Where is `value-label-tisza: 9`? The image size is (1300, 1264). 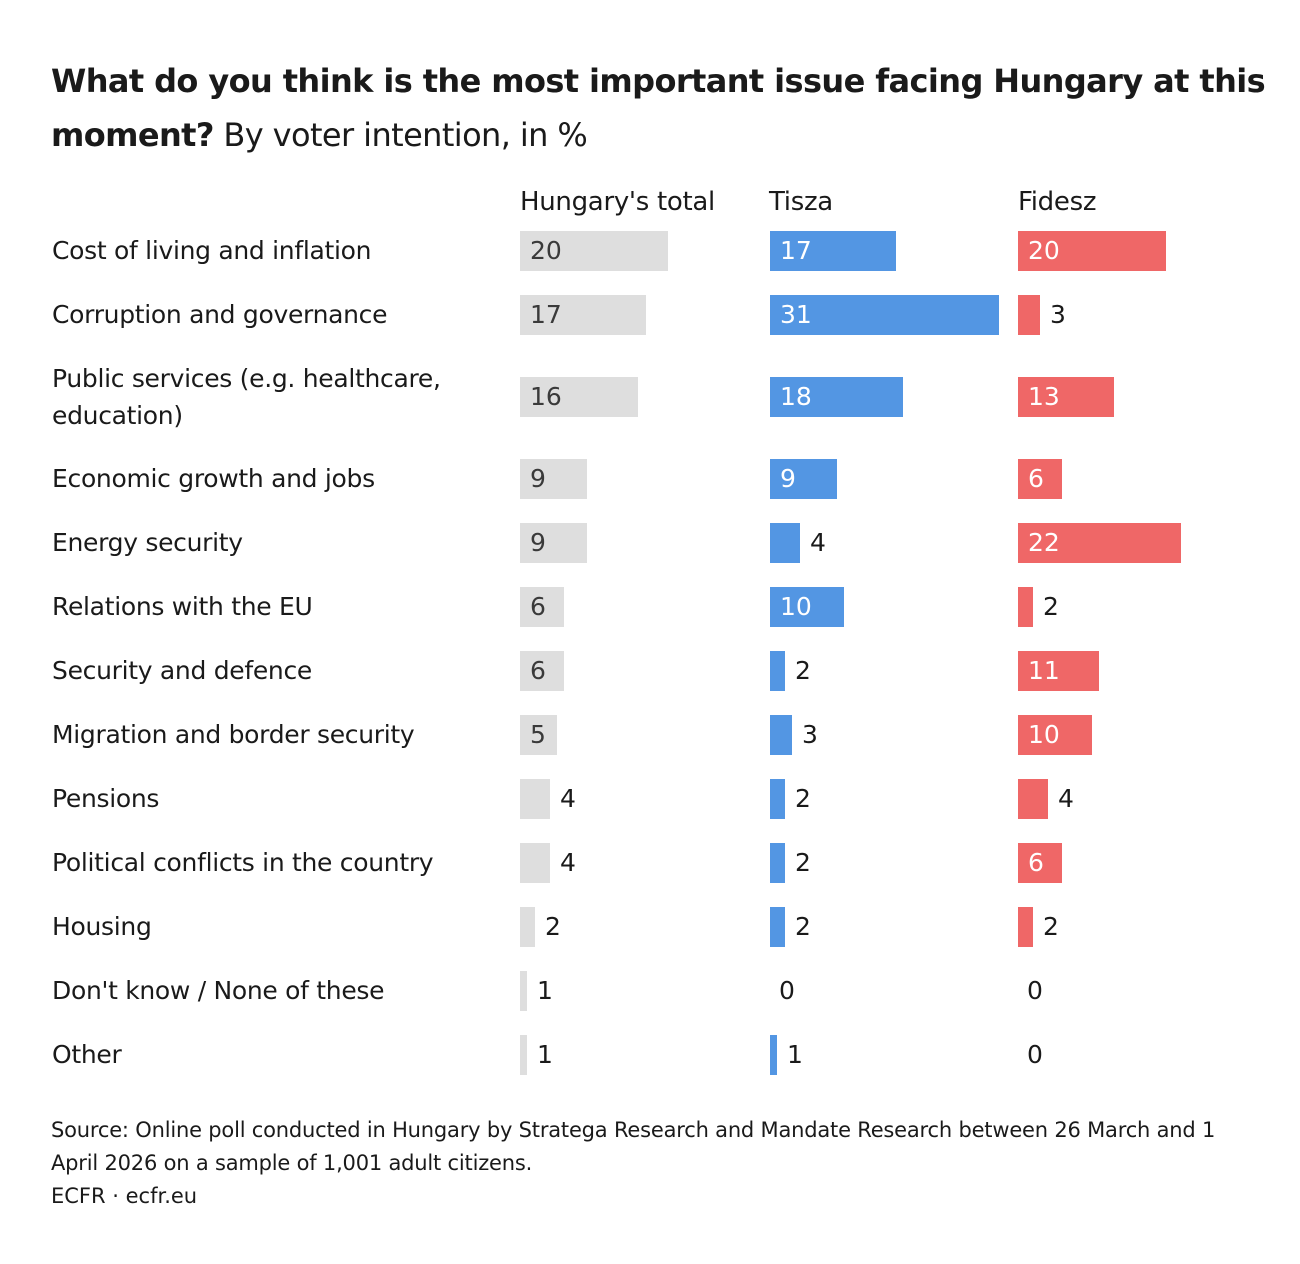 value-label-tisza: 9 is located at coordinates (788, 478).